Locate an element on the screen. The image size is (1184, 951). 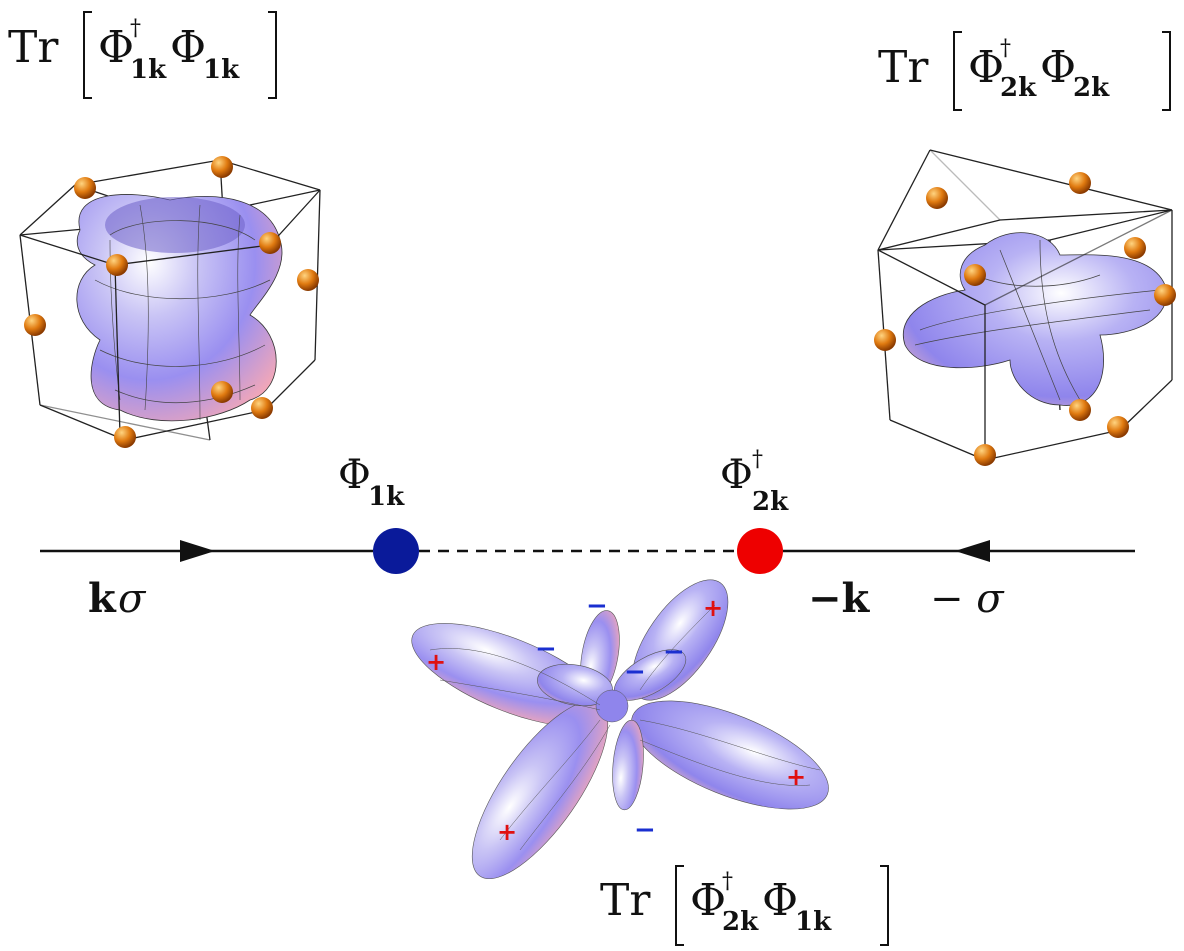
propagator is located at coordinates (587, 551).